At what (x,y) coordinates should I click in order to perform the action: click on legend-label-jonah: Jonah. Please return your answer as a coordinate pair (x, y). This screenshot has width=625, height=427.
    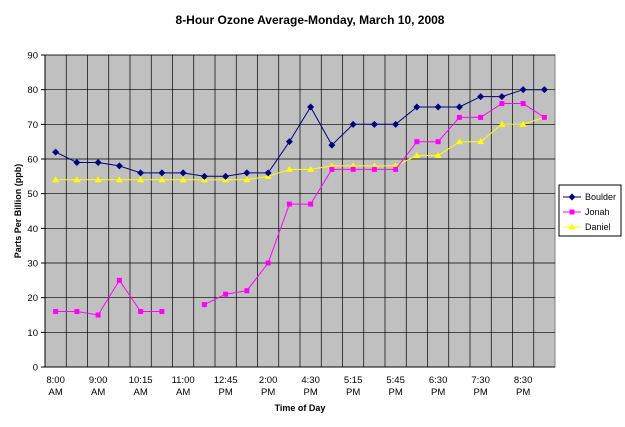
    Looking at the image, I should click on (597, 212).